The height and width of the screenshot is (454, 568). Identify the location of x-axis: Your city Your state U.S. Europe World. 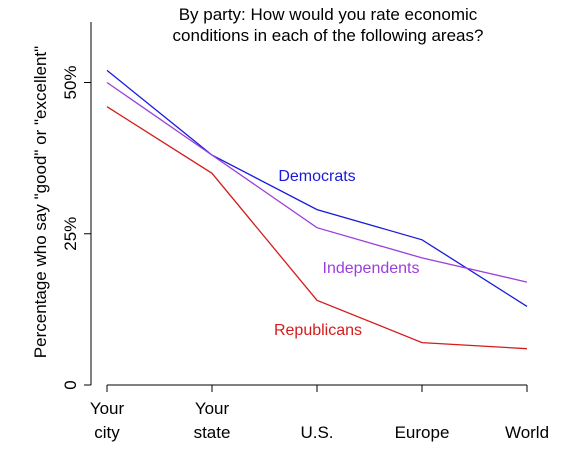
(319, 413).